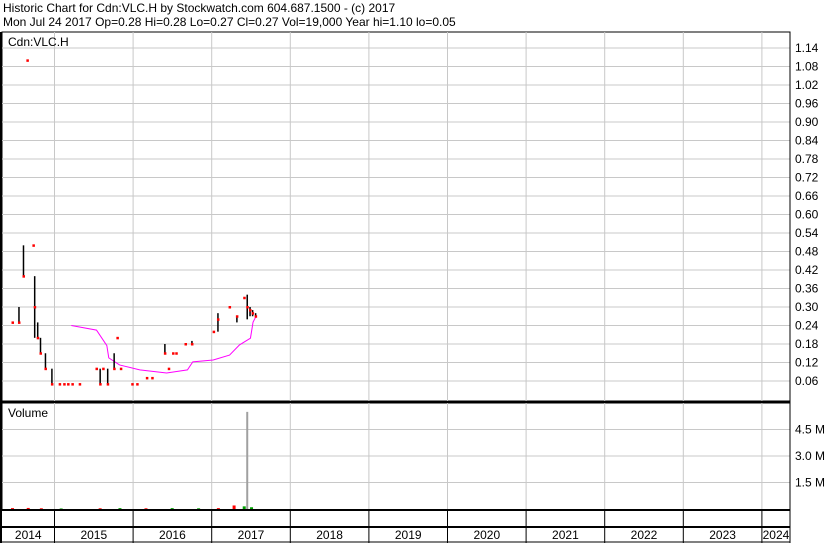  Describe the element at coordinates (807, 196) in the screenshot. I see `price-tick-label: 0.66` at that location.